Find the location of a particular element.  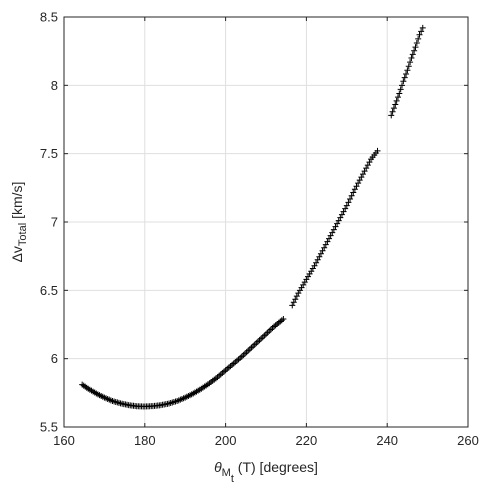

y-label-rest: [km/s] is located at coordinates (17, 202).